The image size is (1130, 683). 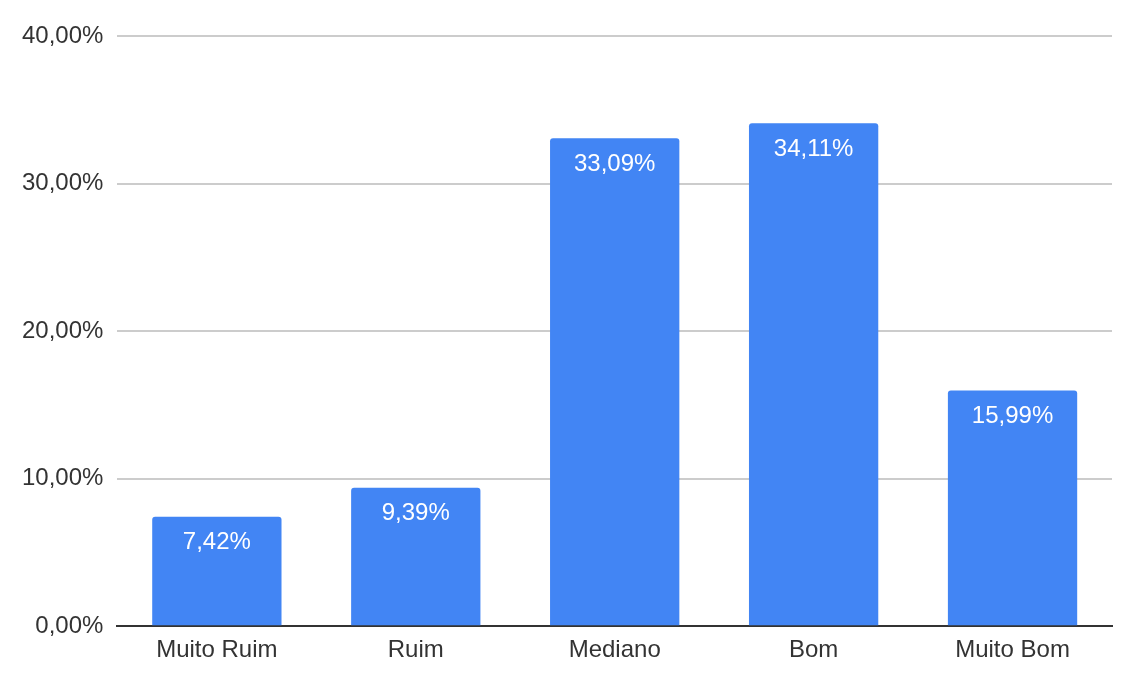 What do you see at coordinates (415, 512) in the screenshot?
I see `data-label: 9,39%` at bounding box center [415, 512].